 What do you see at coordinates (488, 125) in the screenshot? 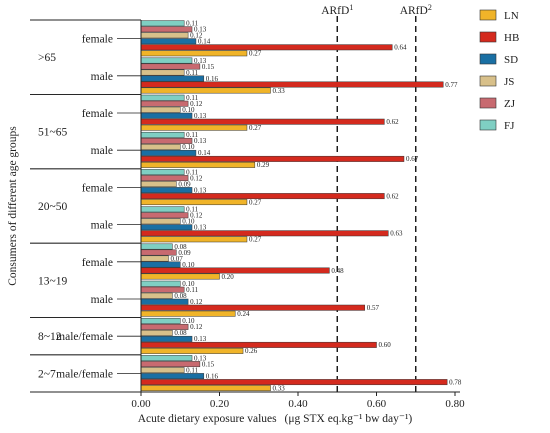
I see `legend-swatch-fj` at bounding box center [488, 125].